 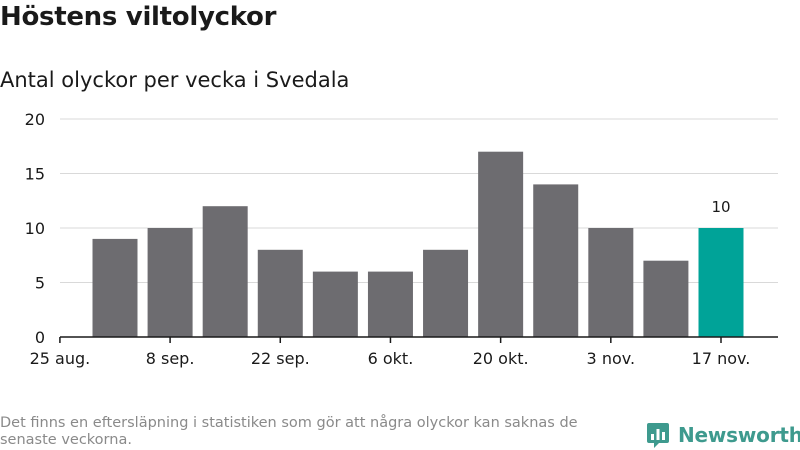 I want to click on x-tick-label: 20 okt., so click(x=501, y=358).